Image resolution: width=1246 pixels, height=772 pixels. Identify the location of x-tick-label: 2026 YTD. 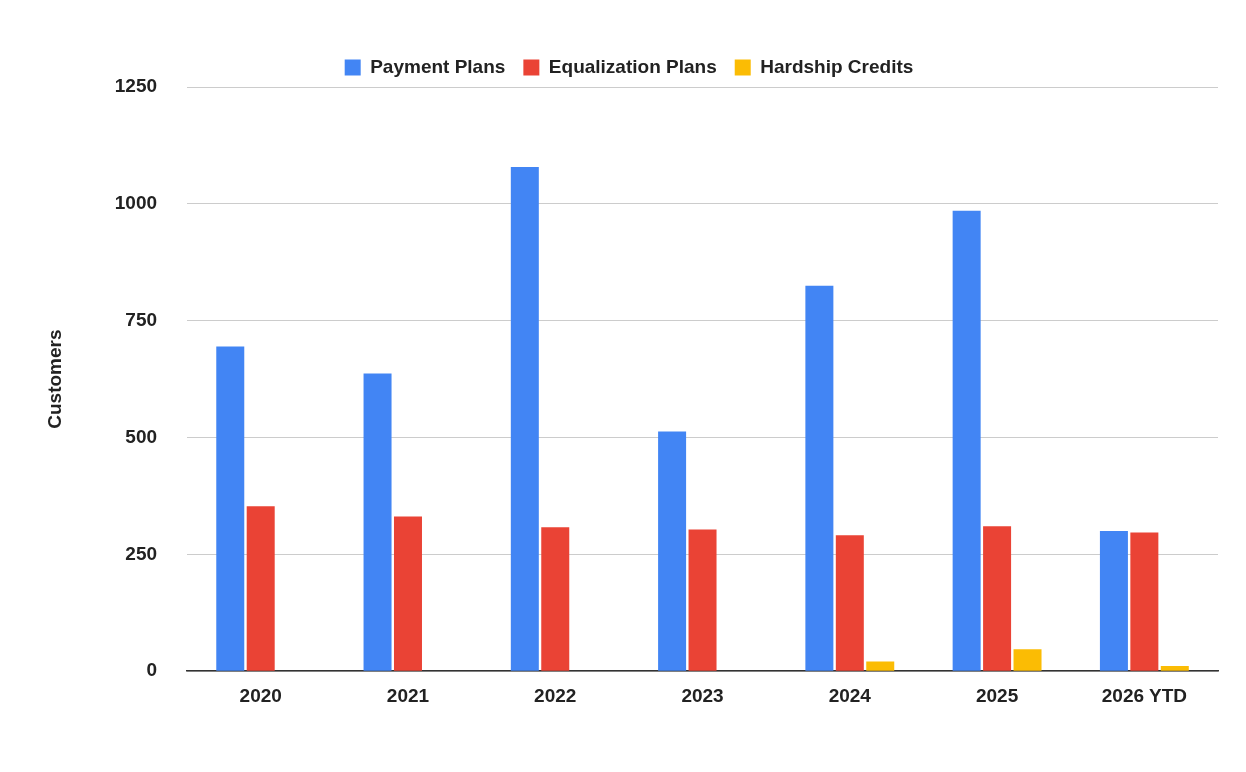
(1144, 695).